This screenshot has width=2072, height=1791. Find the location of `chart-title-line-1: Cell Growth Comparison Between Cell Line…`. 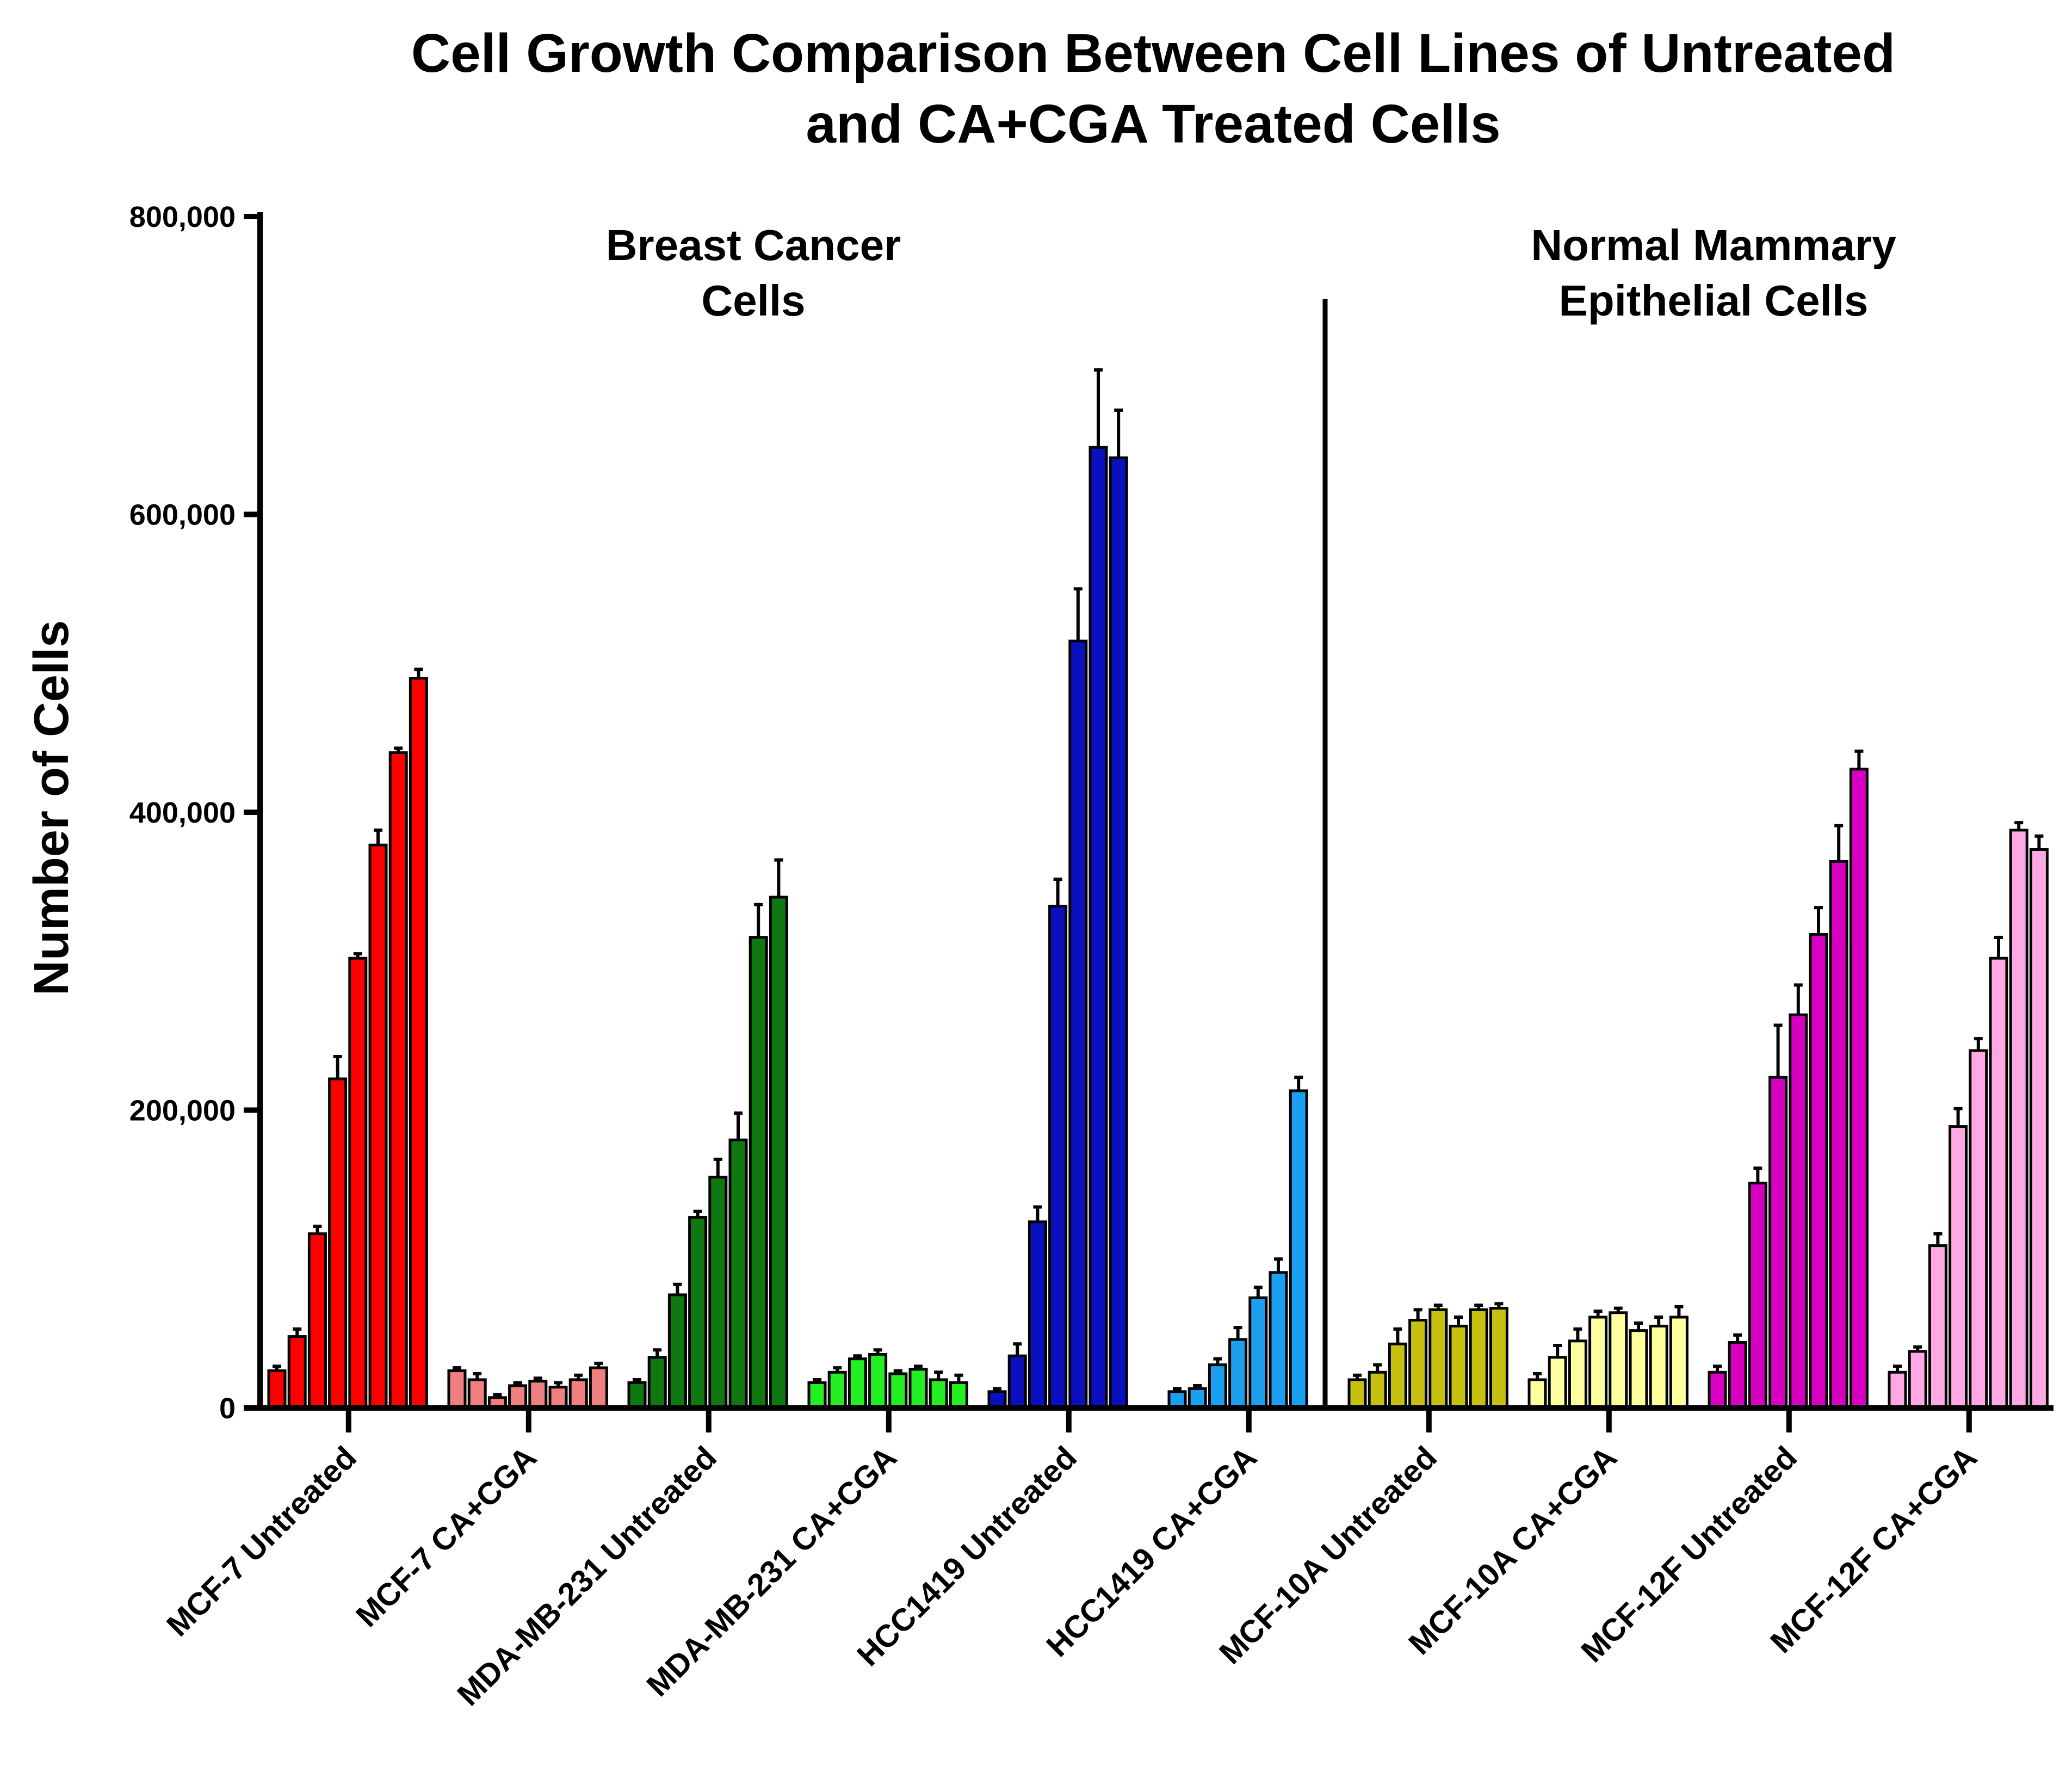

chart-title-line-1: Cell Growth Comparison Between Cell Line… is located at coordinates (1153, 53).